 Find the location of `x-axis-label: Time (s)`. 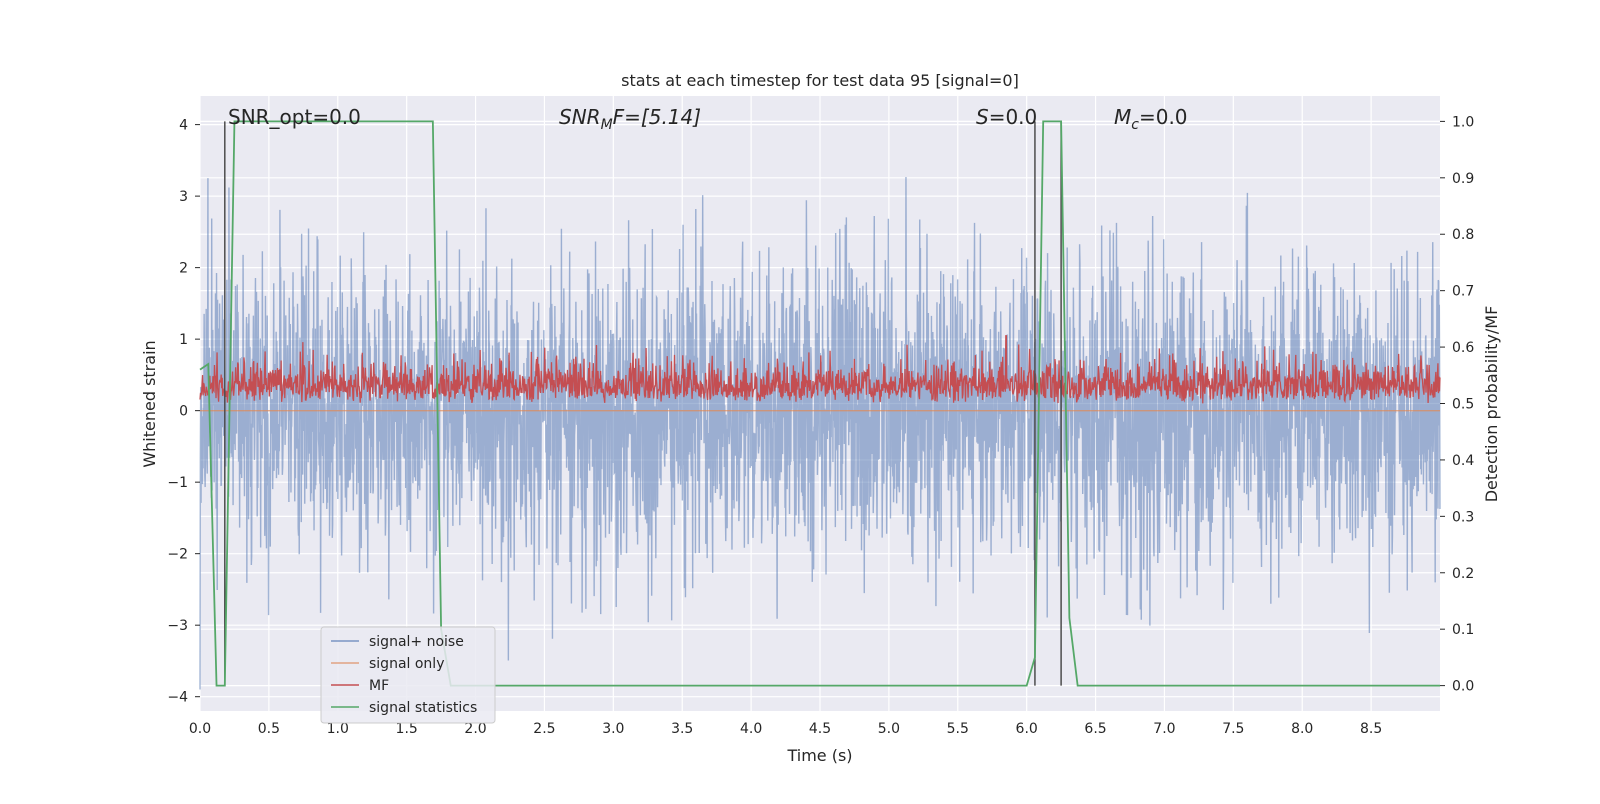

x-axis-label: Time (s) is located at coordinates (819, 755).